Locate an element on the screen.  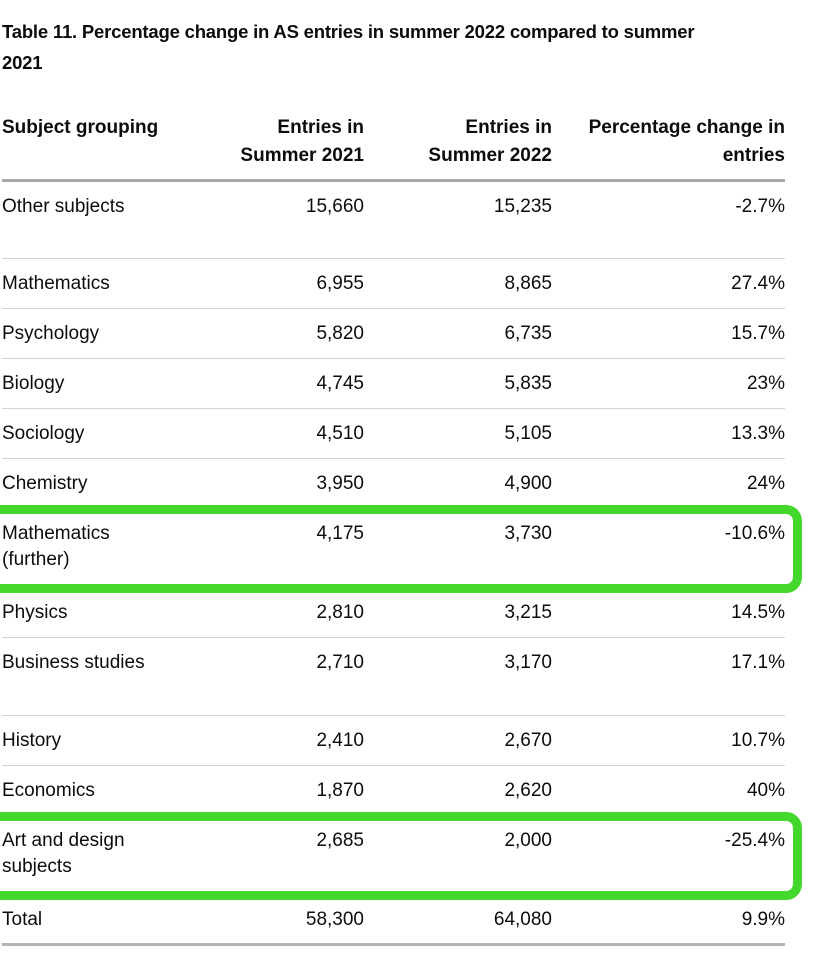
table-row-total: Total 58,300 64,080 9.9% is located at coordinates (393, 920).